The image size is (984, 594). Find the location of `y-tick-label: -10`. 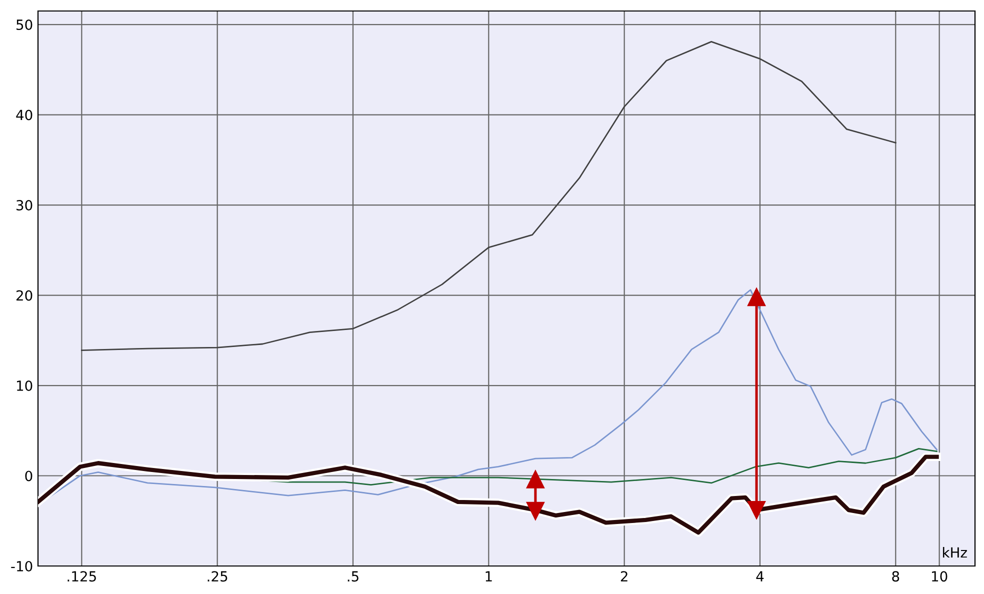

y-tick-label: -10 is located at coordinates (21, 566).